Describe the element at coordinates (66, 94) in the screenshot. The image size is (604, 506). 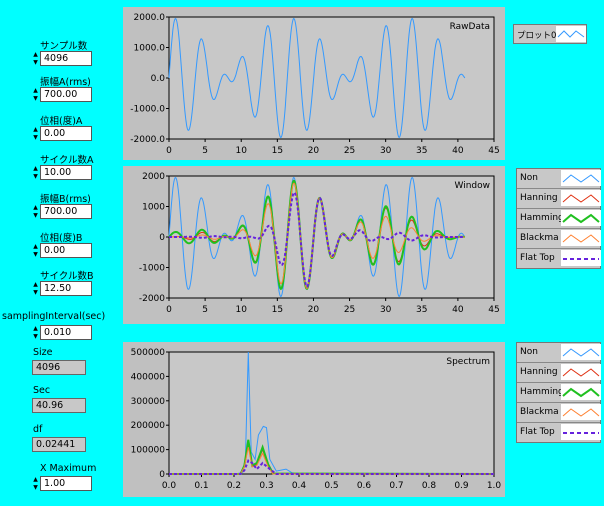
I see `amp-a-input: 700.00` at that location.